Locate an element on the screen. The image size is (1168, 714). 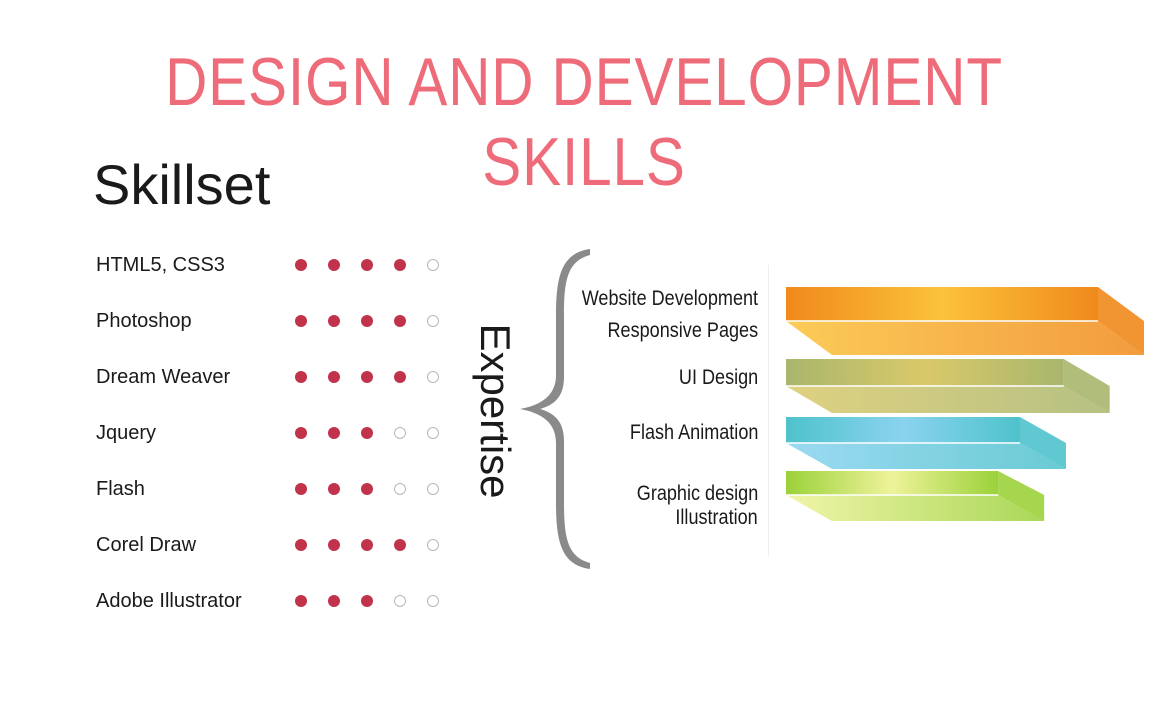
expertise-label-web-dev: Website Development is located at coordinates (669, 298).